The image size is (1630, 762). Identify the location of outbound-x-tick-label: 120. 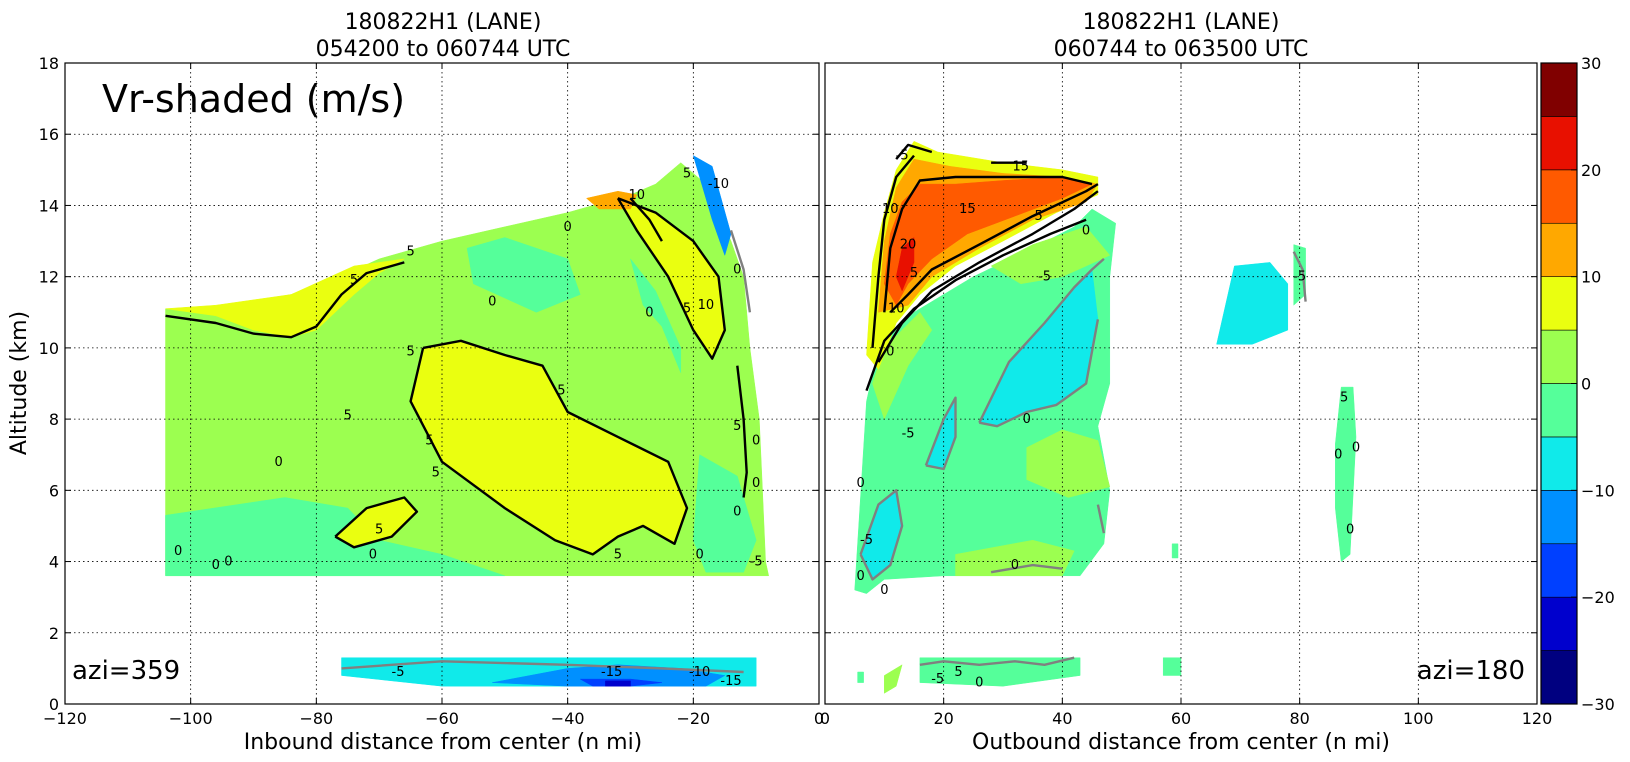
(1537, 718).